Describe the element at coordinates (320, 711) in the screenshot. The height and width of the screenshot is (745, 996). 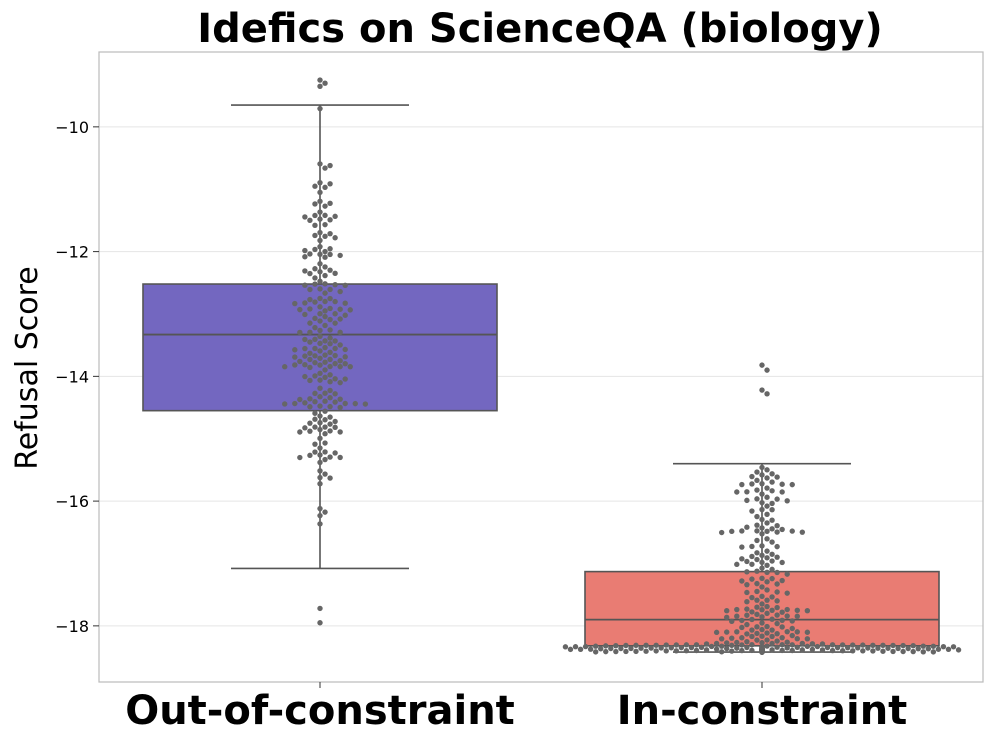
I see `x-tick-label: Out-of-constraint` at that location.